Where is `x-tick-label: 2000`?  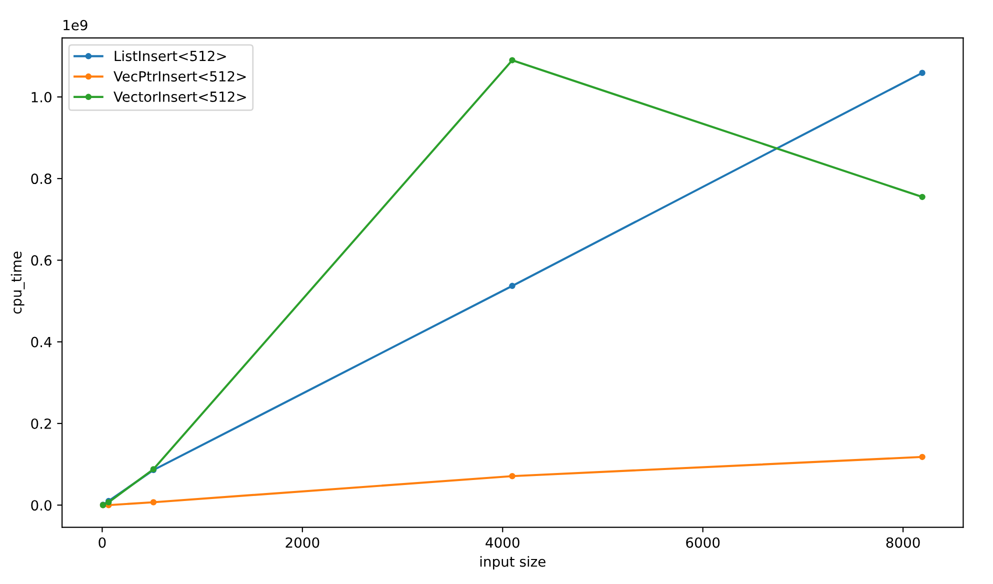 x-tick-label: 2000 is located at coordinates (303, 542).